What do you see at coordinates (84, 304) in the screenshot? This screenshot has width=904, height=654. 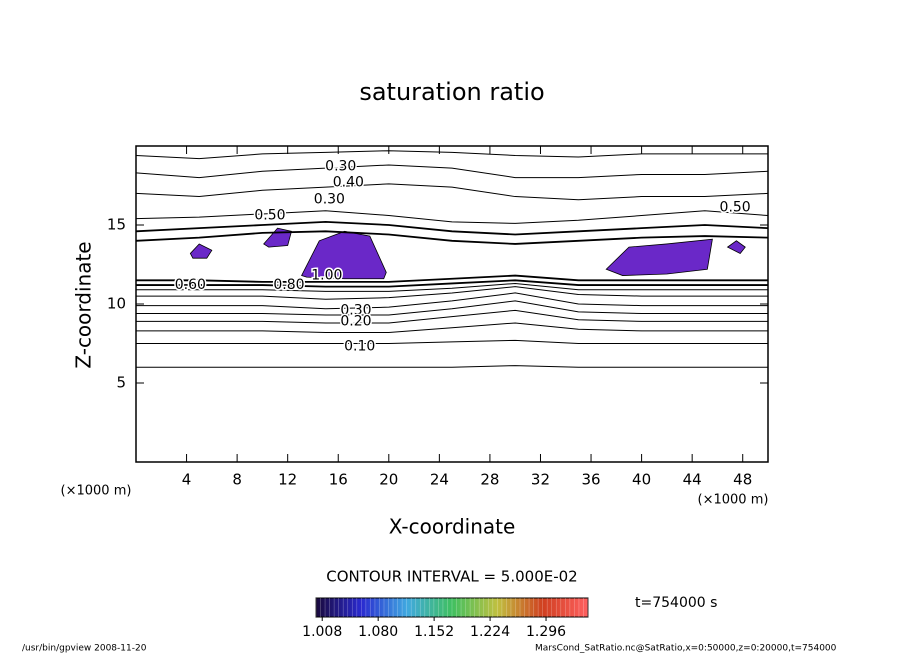 I see `y-axis-label: Z-coordinate` at bounding box center [84, 304].